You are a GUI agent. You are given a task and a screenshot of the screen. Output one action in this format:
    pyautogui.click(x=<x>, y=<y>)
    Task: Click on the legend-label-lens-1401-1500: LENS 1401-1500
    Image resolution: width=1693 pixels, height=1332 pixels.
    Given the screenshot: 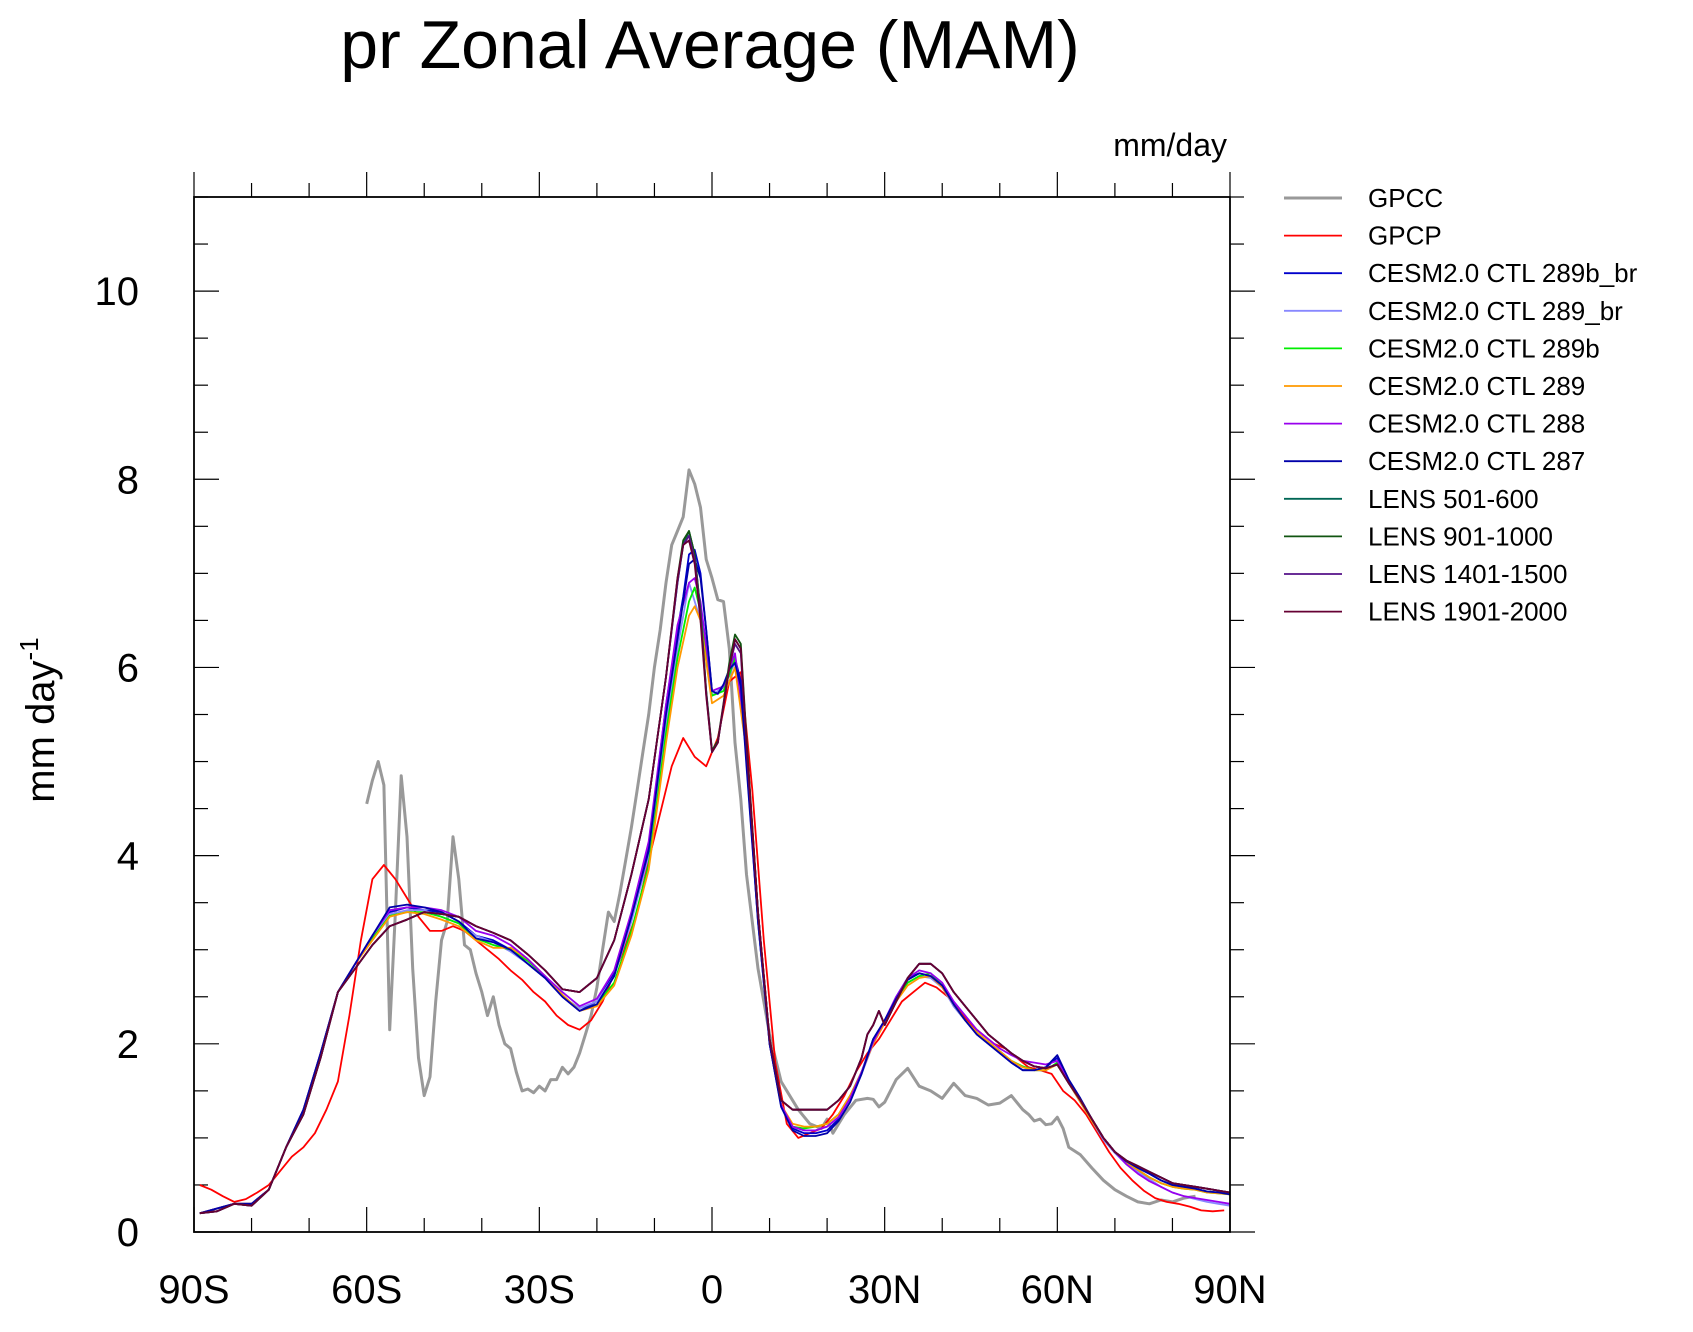 What is the action you would take?
    pyautogui.click(x=1467, y=574)
    